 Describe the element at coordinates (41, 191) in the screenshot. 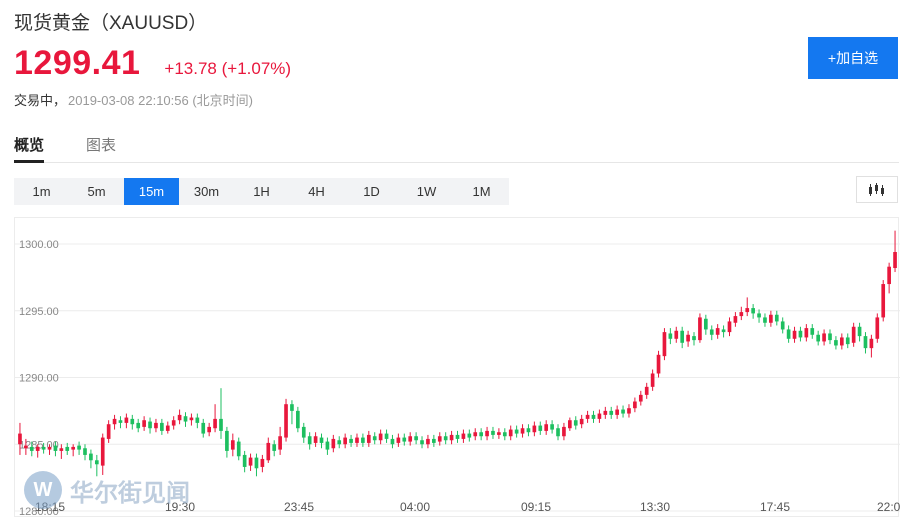

I see `interval-1m: 1m` at that location.